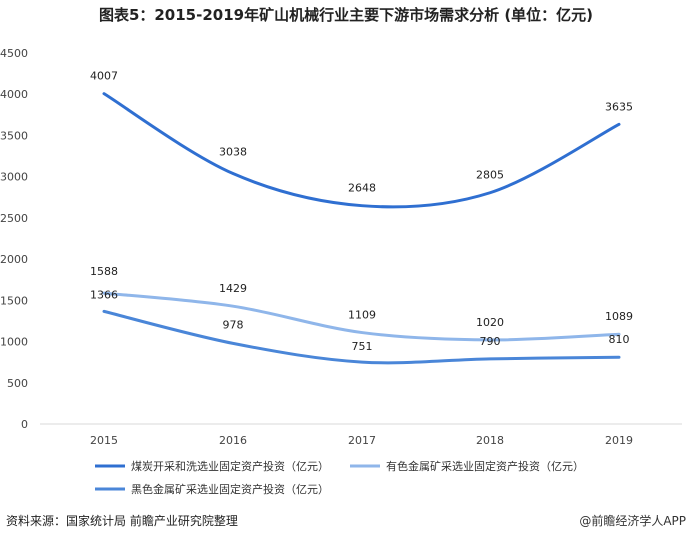 Image resolution: width=692 pixels, height=540 pixels. What do you see at coordinates (17, 383) in the screenshot?
I see `y-tick-label: 500` at bounding box center [17, 383].